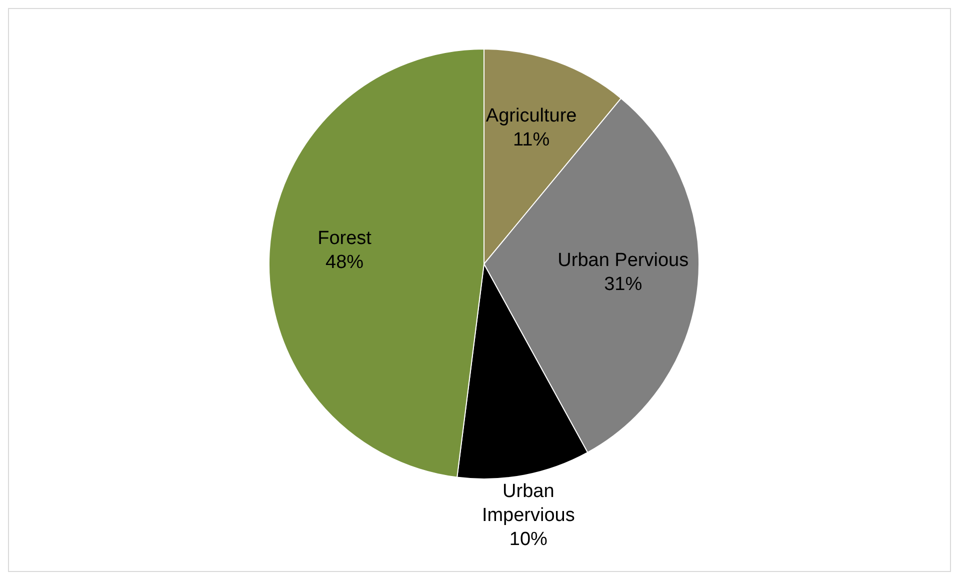 This screenshot has height=578, width=957. What do you see at coordinates (345, 263) in the screenshot?
I see `data-label: 48%` at bounding box center [345, 263].